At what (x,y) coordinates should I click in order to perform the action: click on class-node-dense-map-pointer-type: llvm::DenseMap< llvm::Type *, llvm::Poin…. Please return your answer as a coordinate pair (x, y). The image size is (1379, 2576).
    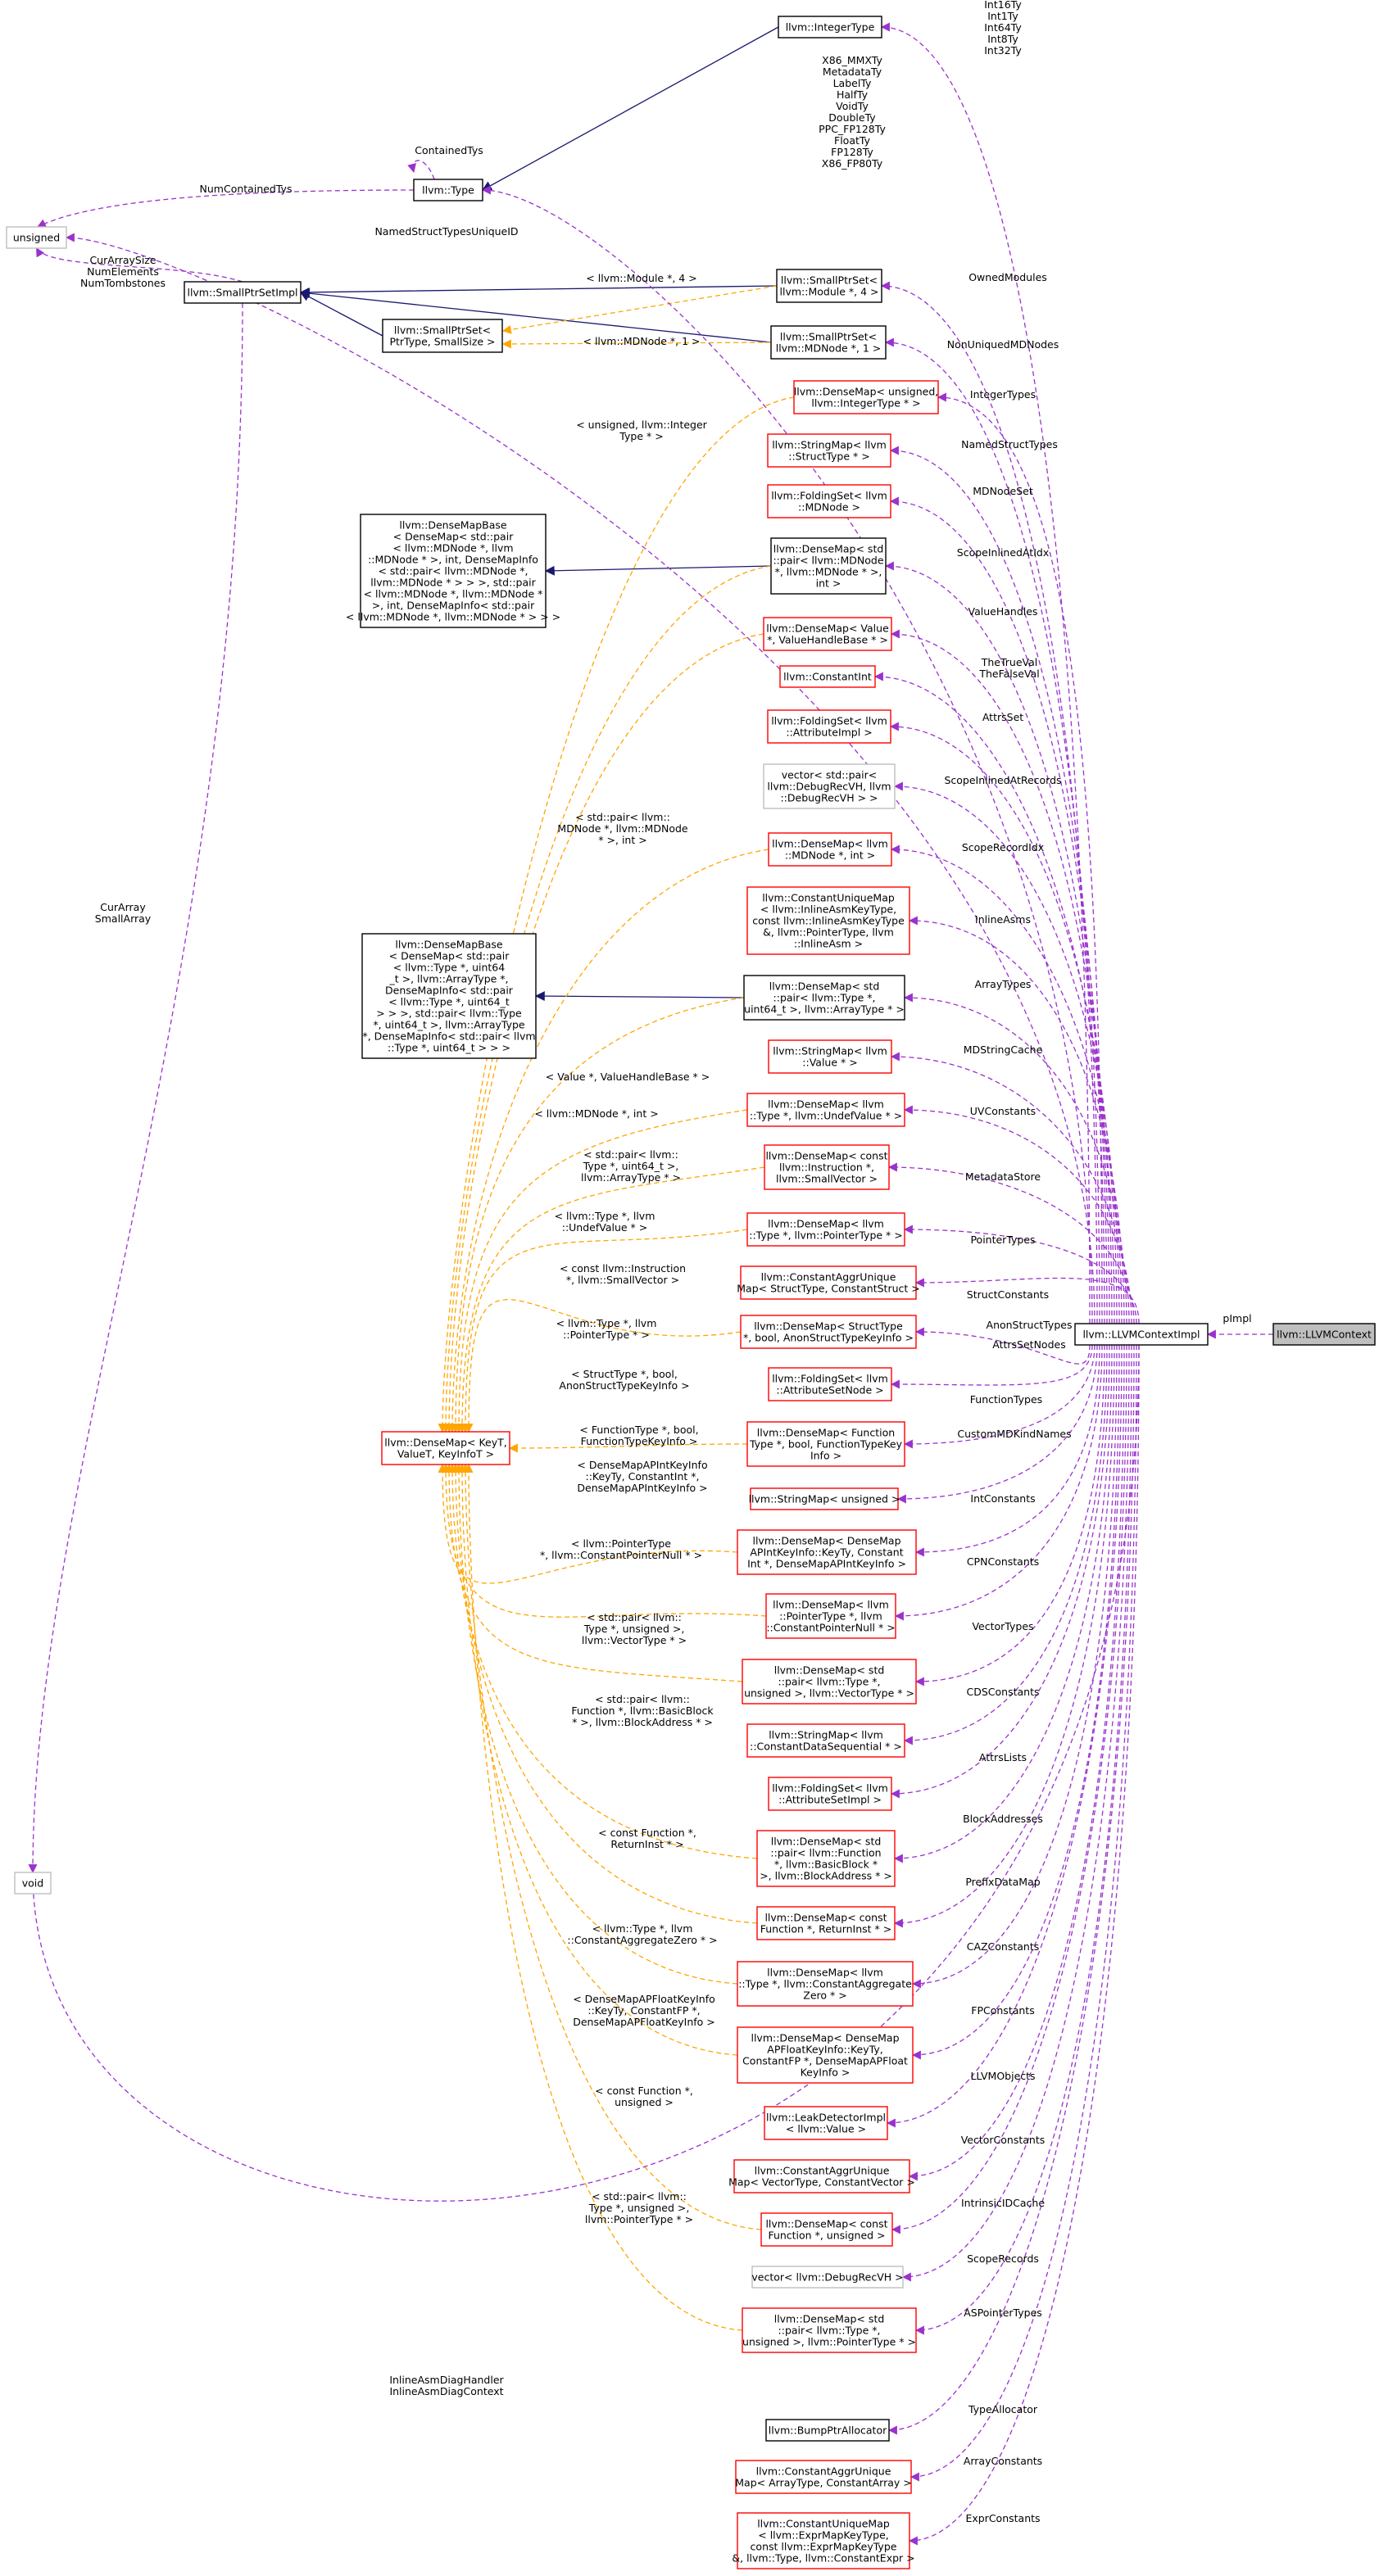
    Looking at the image, I should click on (825, 1229).